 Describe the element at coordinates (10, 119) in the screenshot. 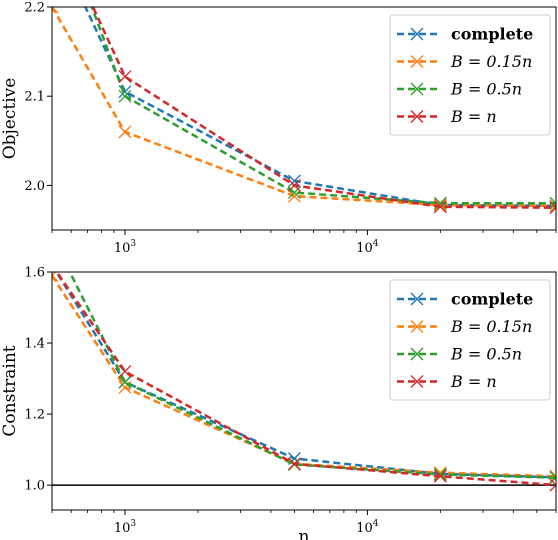

I see `y-axis-label: Objective` at that location.